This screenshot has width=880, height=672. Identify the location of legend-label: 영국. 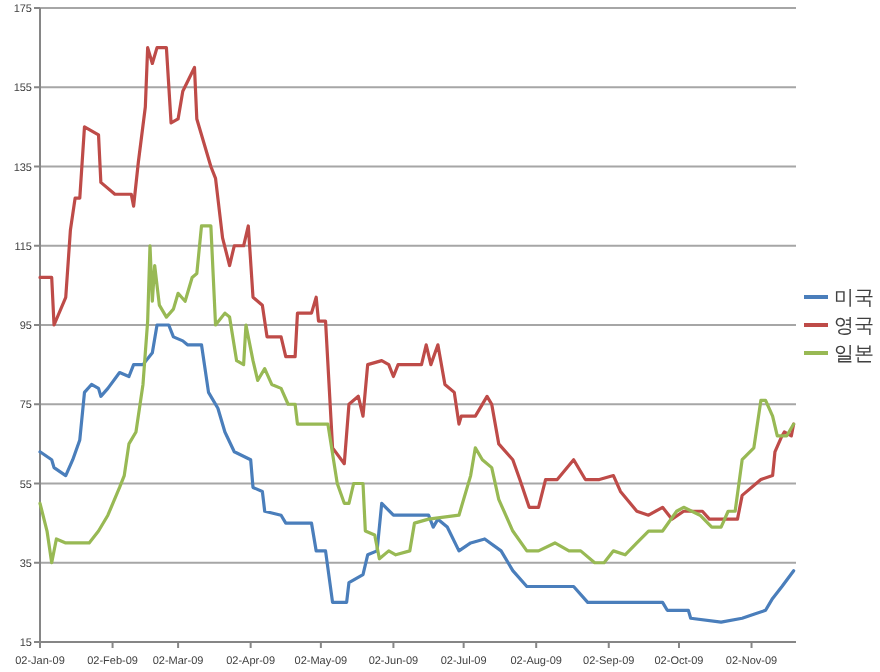
(854, 327).